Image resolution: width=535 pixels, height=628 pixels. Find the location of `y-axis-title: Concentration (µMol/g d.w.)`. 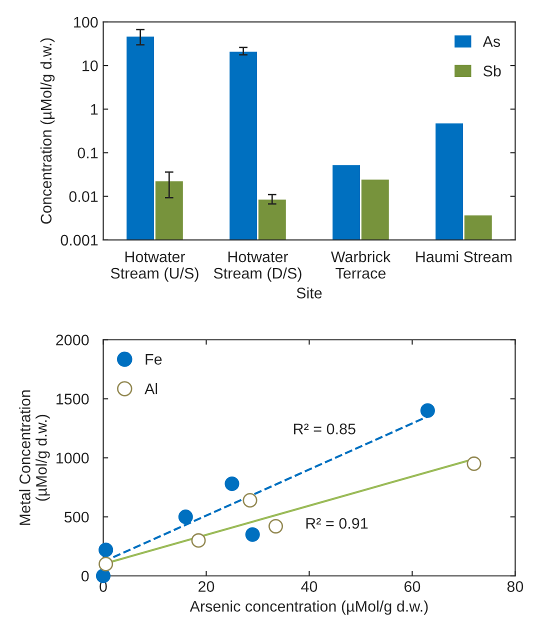

y-axis-title: Concentration (µMol/g d.w.) is located at coordinates (47, 131).